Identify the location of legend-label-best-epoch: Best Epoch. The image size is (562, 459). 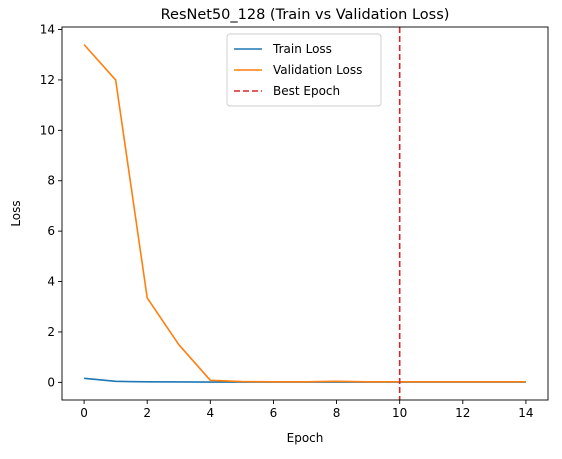
(306, 91).